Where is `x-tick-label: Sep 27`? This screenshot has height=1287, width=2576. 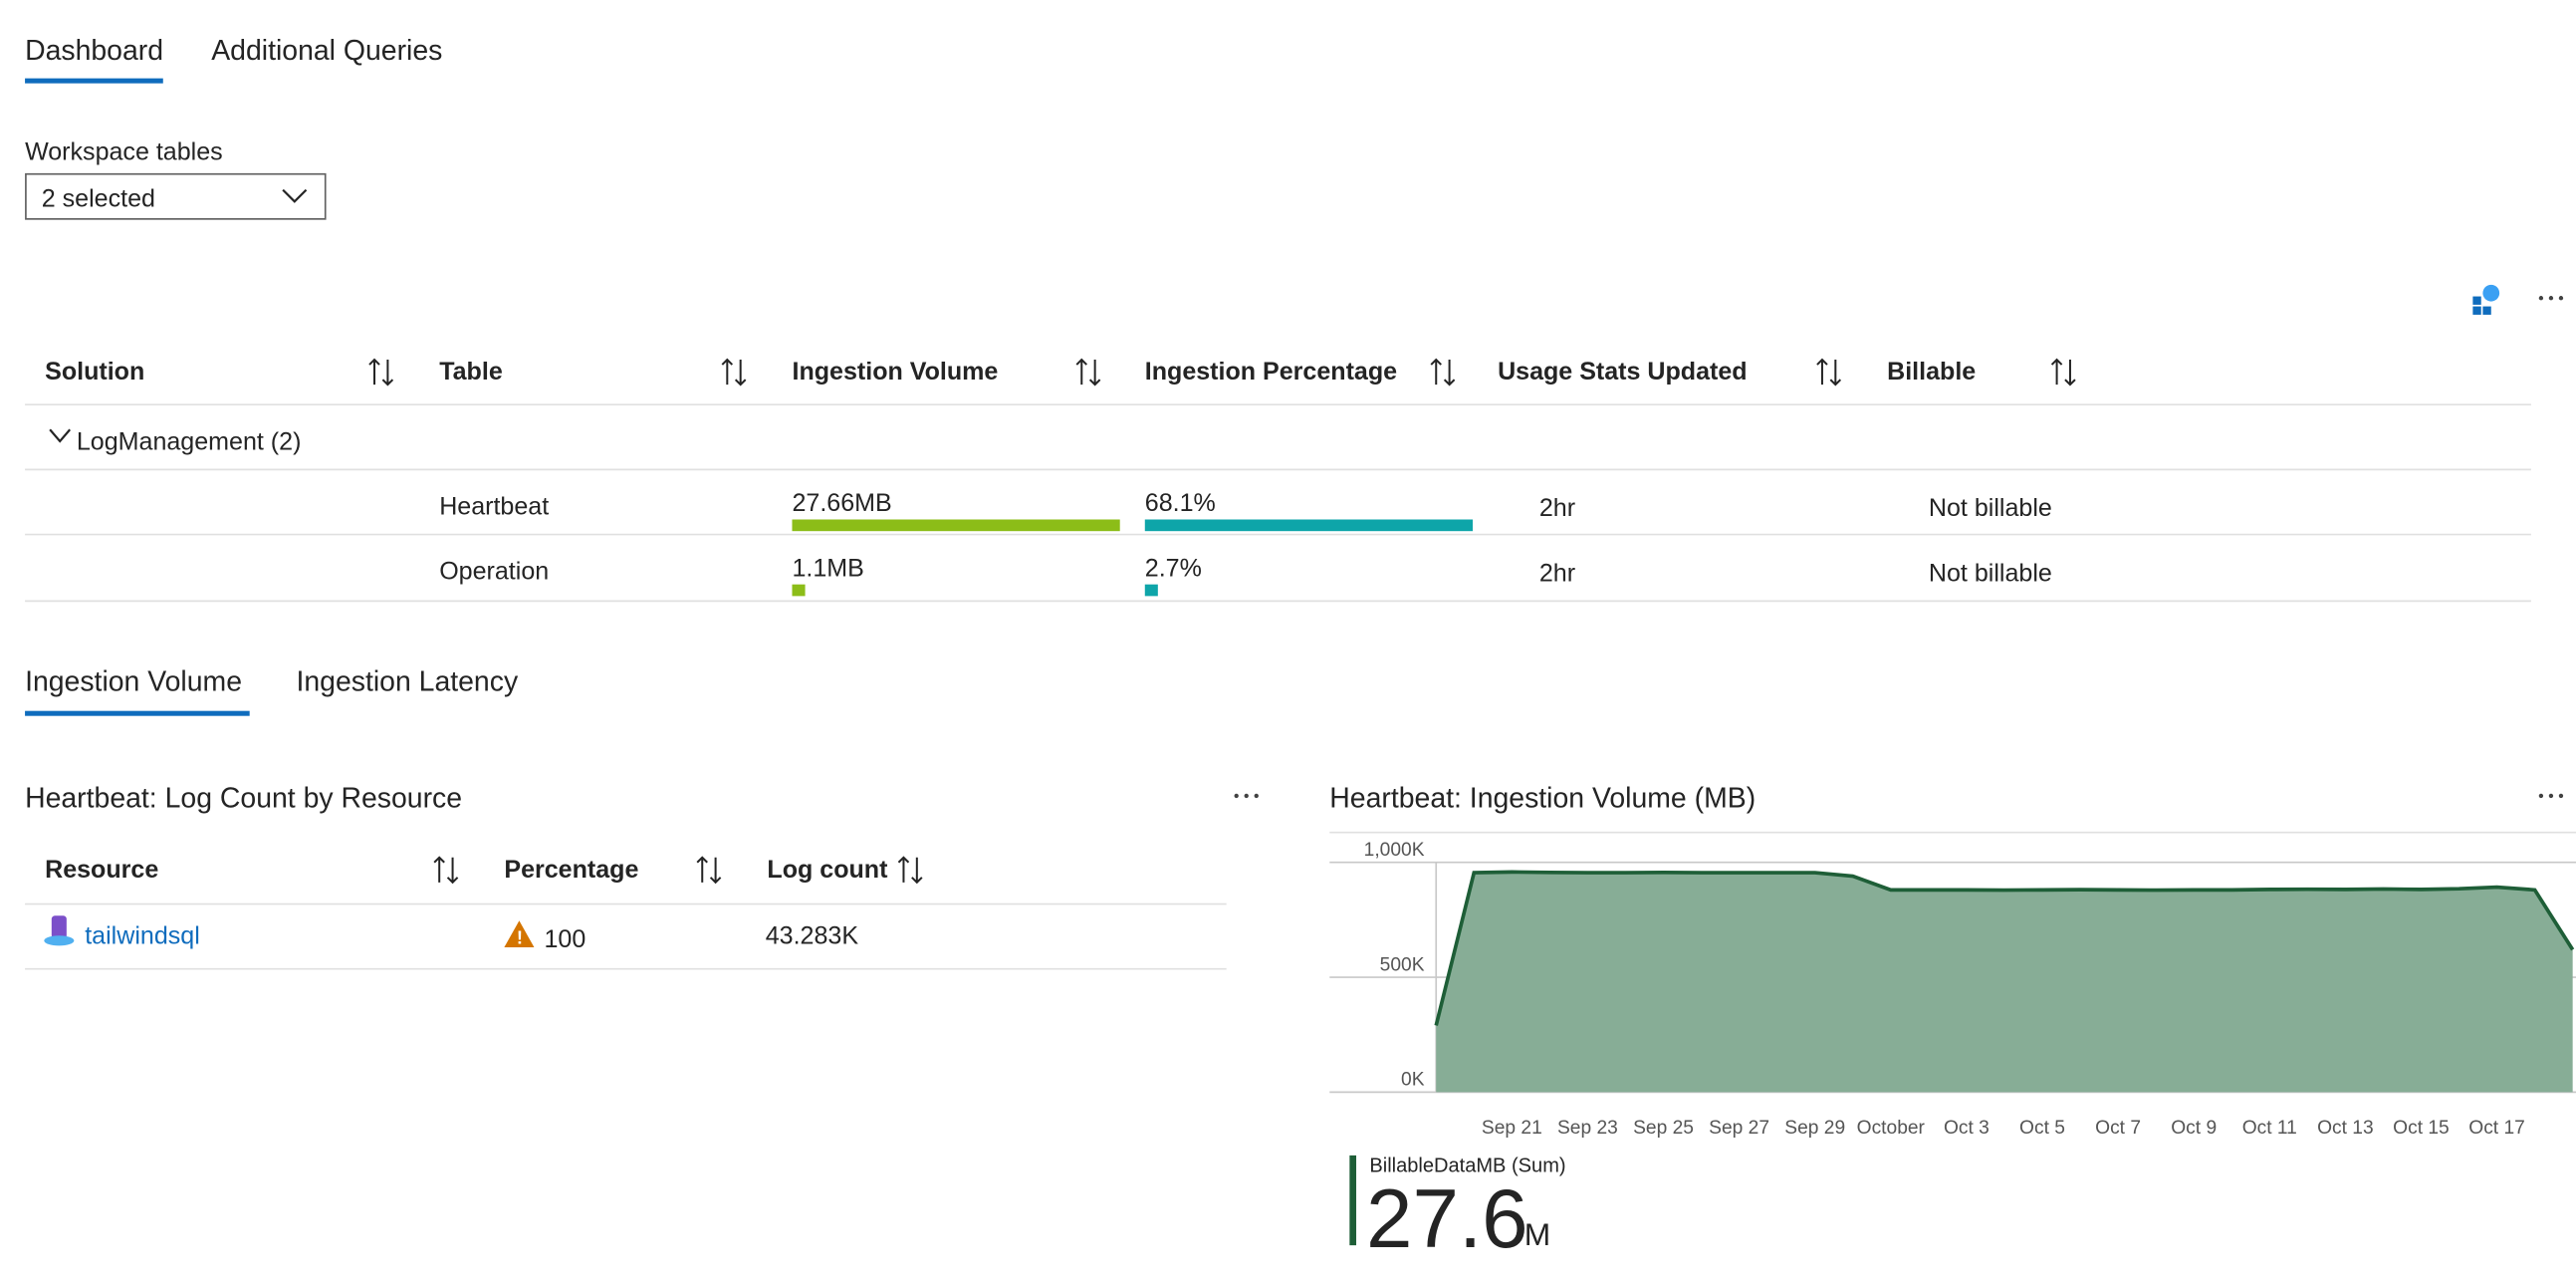
x-tick-label: Sep 27 is located at coordinates (1739, 1128).